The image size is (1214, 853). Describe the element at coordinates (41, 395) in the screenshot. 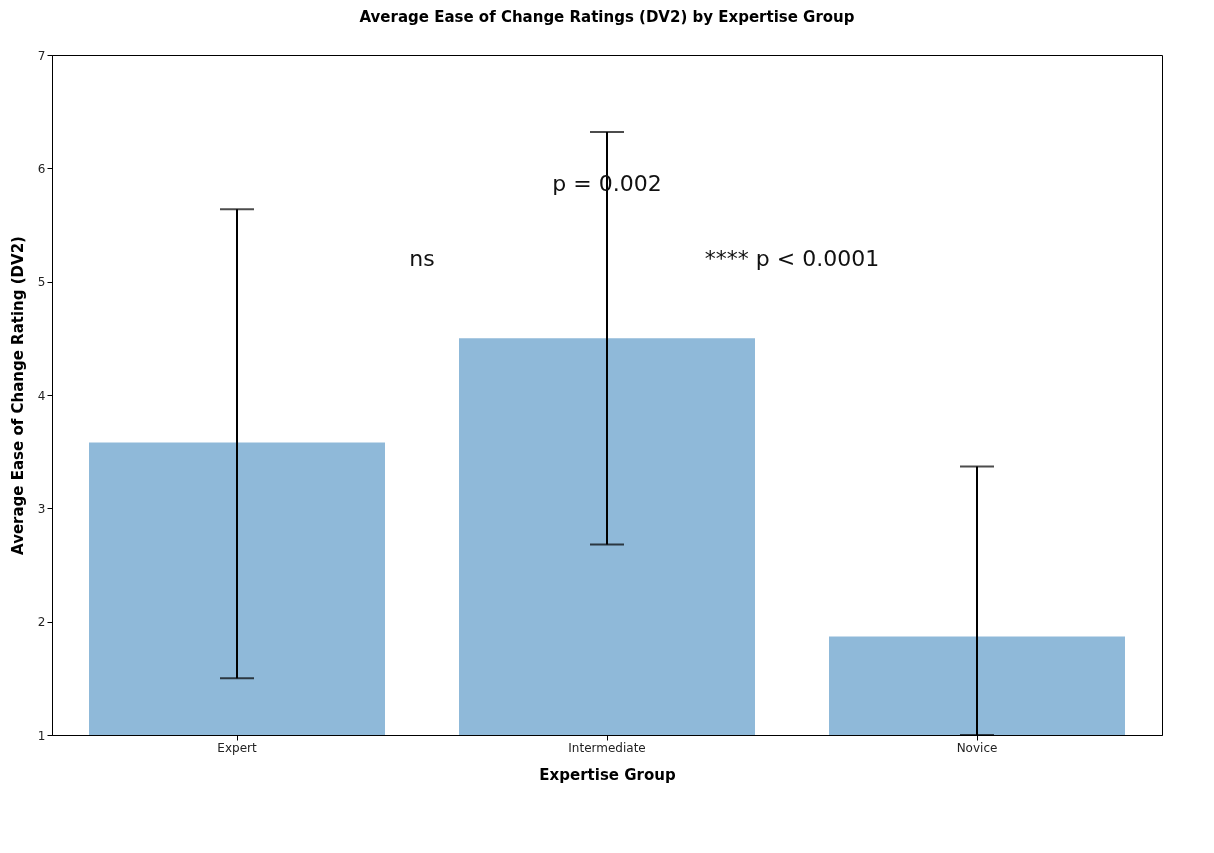

I see `y-tick-label: 4` at that location.